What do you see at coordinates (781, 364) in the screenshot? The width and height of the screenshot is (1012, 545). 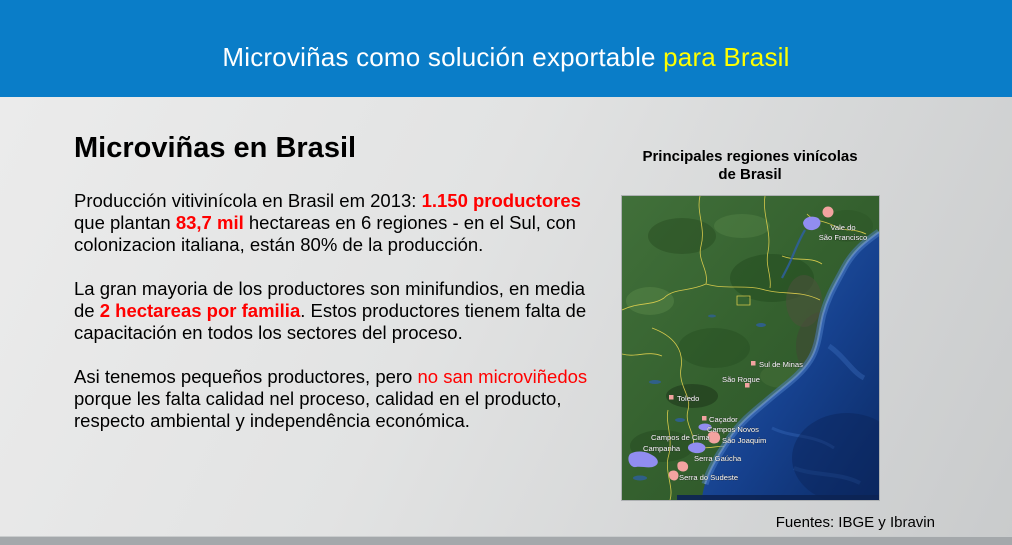 I see `map-label-sul-de-minas: Sul de Minas` at bounding box center [781, 364].